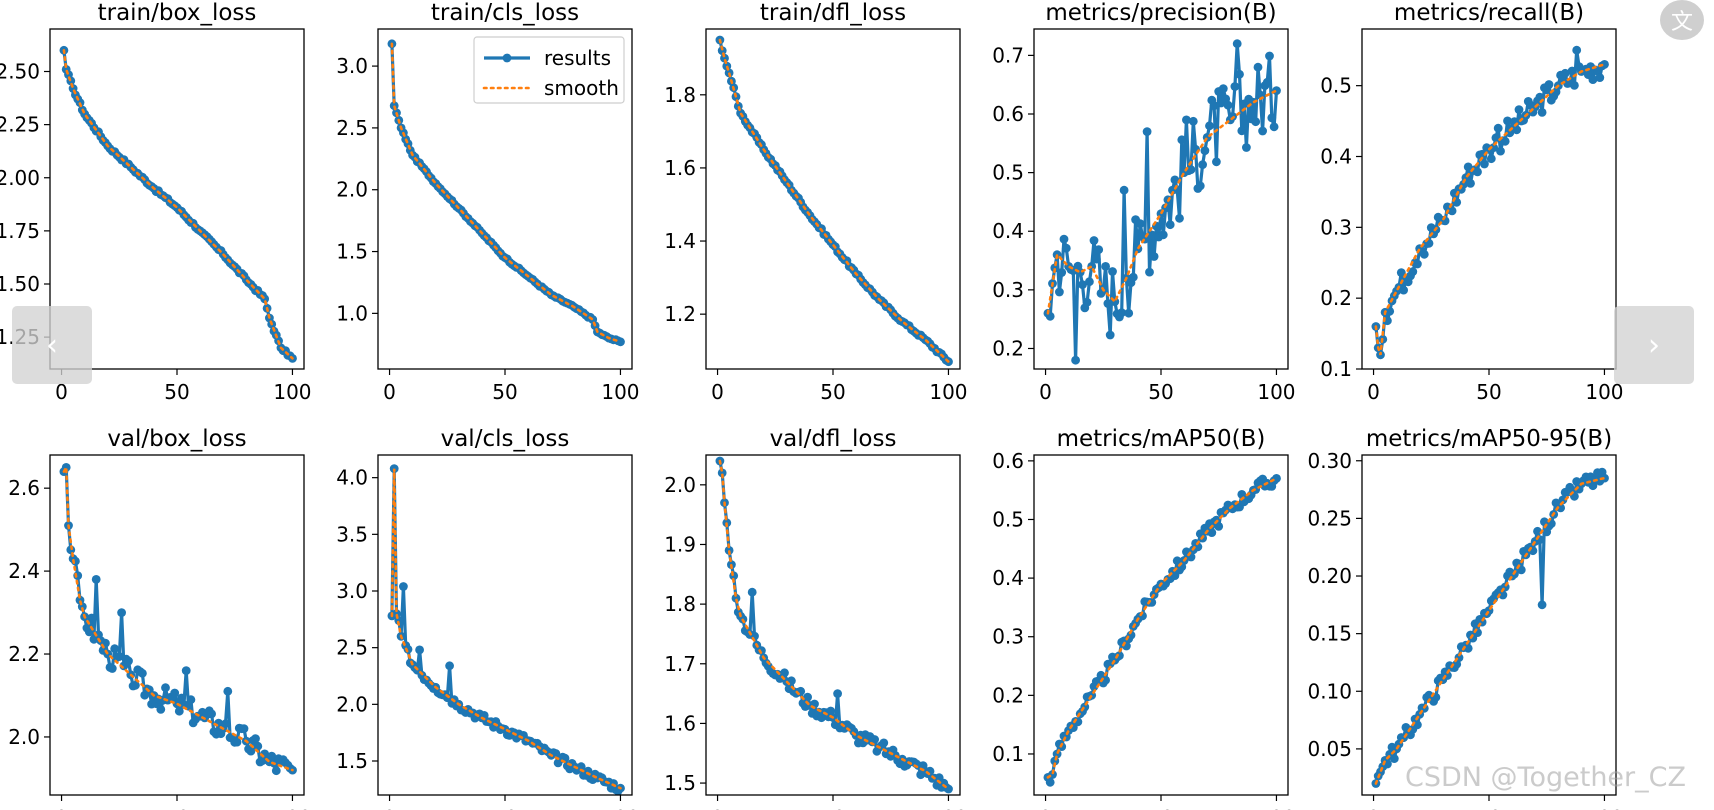 The image size is (1714, 810). Describe the element at coordinates (1545, 777) in the screenshot. I see `watermark: CSDN @Together_CZ` at that location.